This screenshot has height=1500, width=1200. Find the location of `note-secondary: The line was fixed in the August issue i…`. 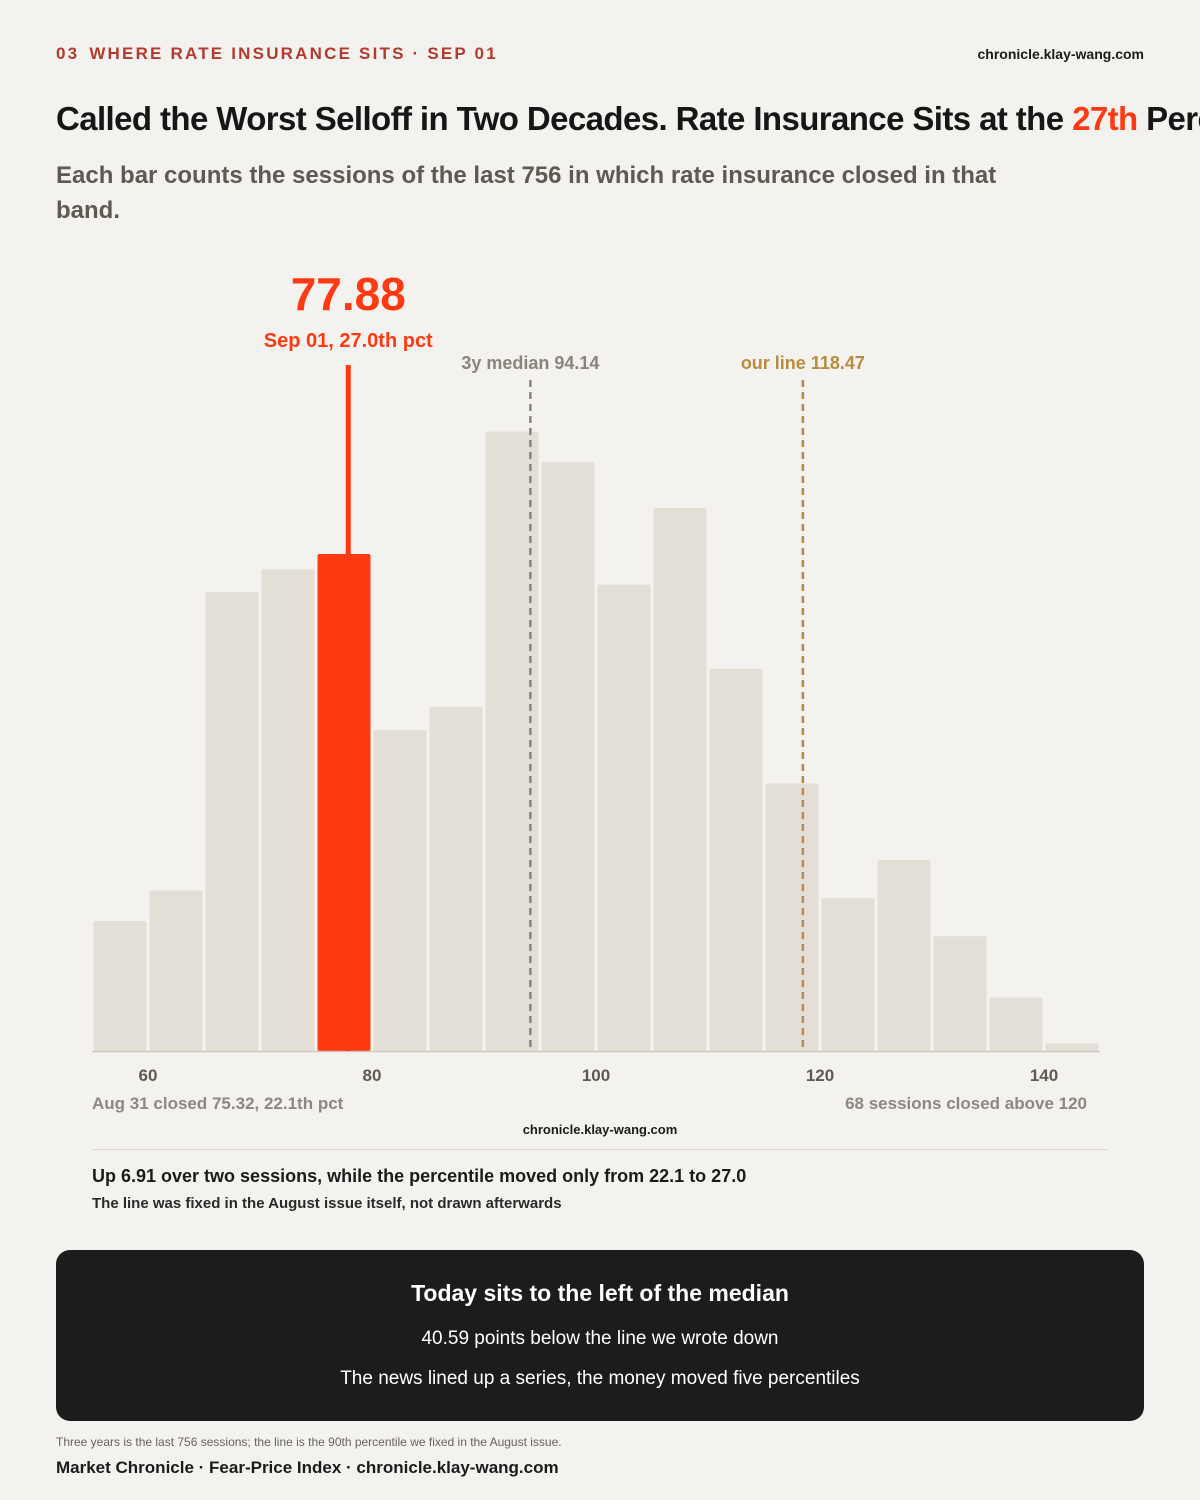

note-secondary: The line was fixed in the August issue i… is located at coordinates (327, 1203).